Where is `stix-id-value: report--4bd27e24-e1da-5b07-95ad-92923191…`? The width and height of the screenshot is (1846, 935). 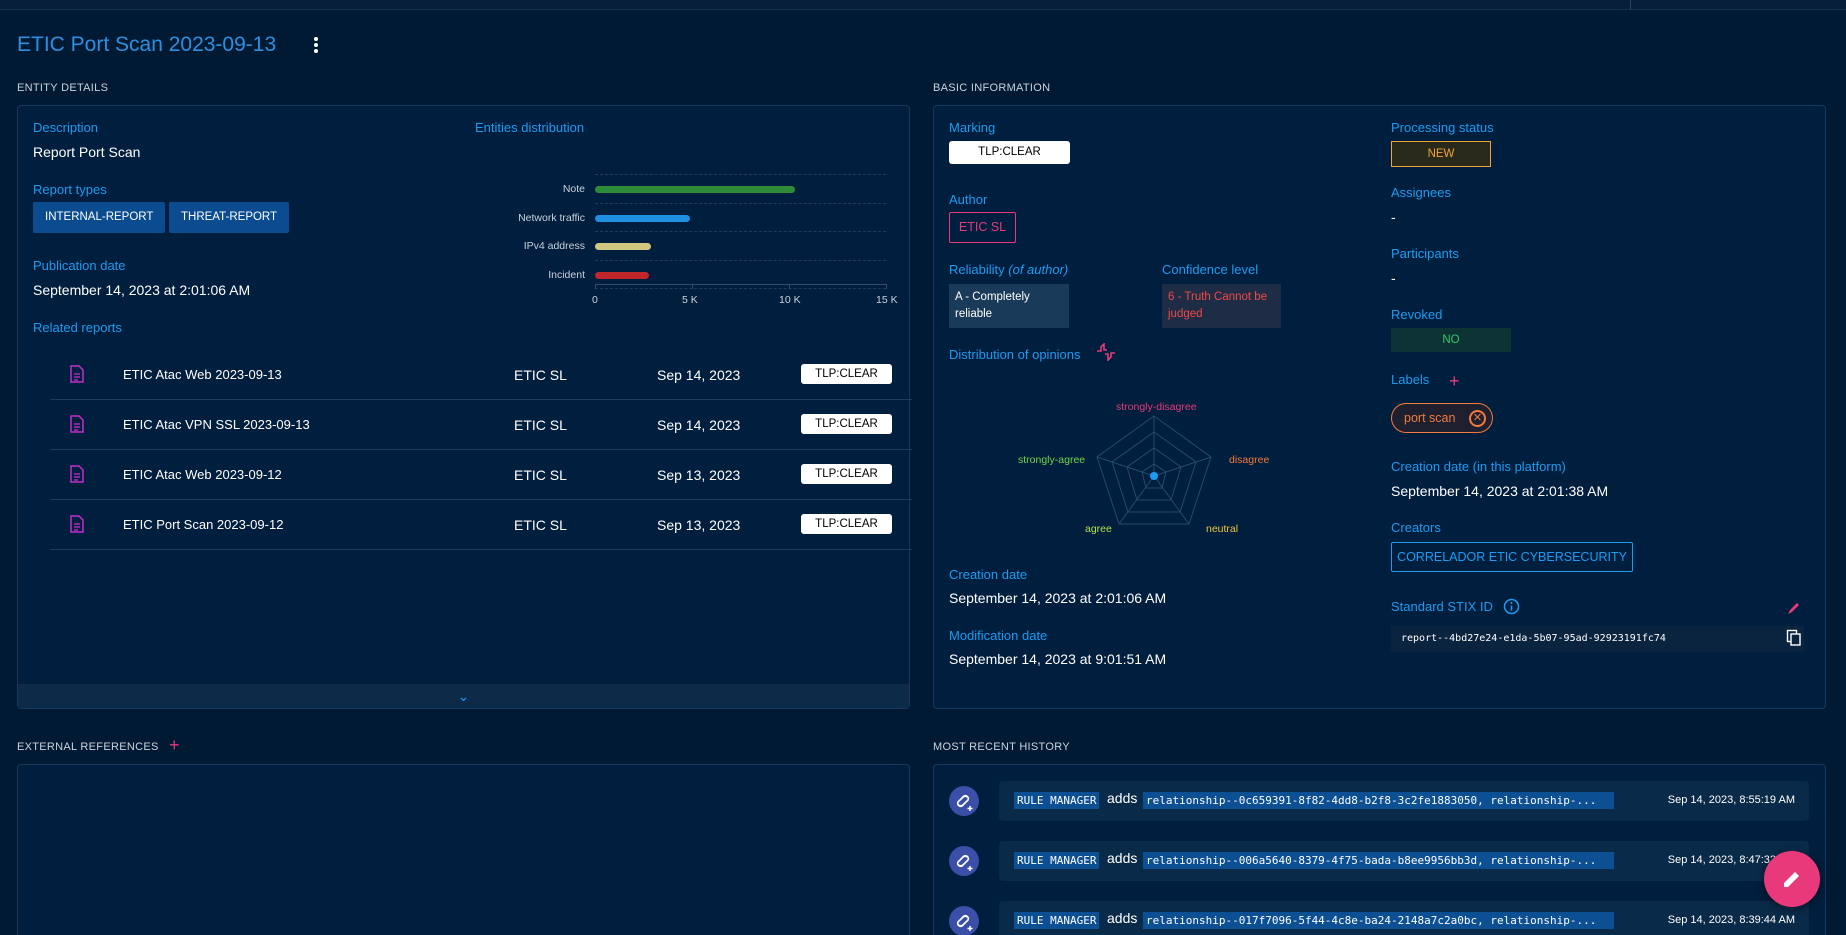 stix-id-value: report--4bd27e24-e1da-5b07-95ad-92923191… is located at coordinates (1597, 639).